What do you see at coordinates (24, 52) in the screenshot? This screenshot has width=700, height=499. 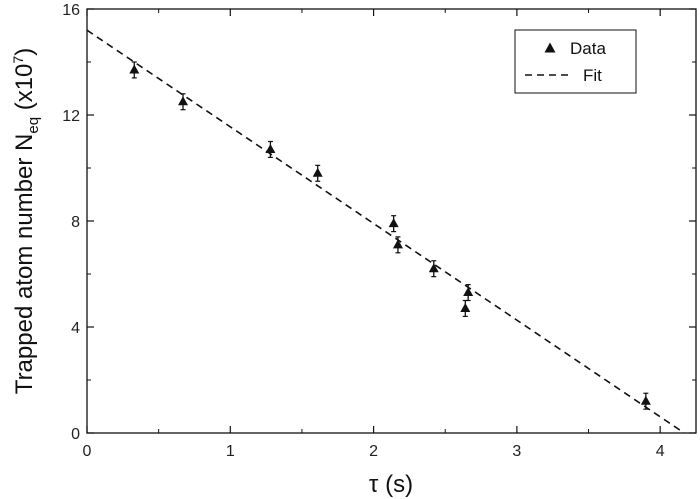 I see `y-axis-label-unit-close: )` at bounding box center [24, 52].